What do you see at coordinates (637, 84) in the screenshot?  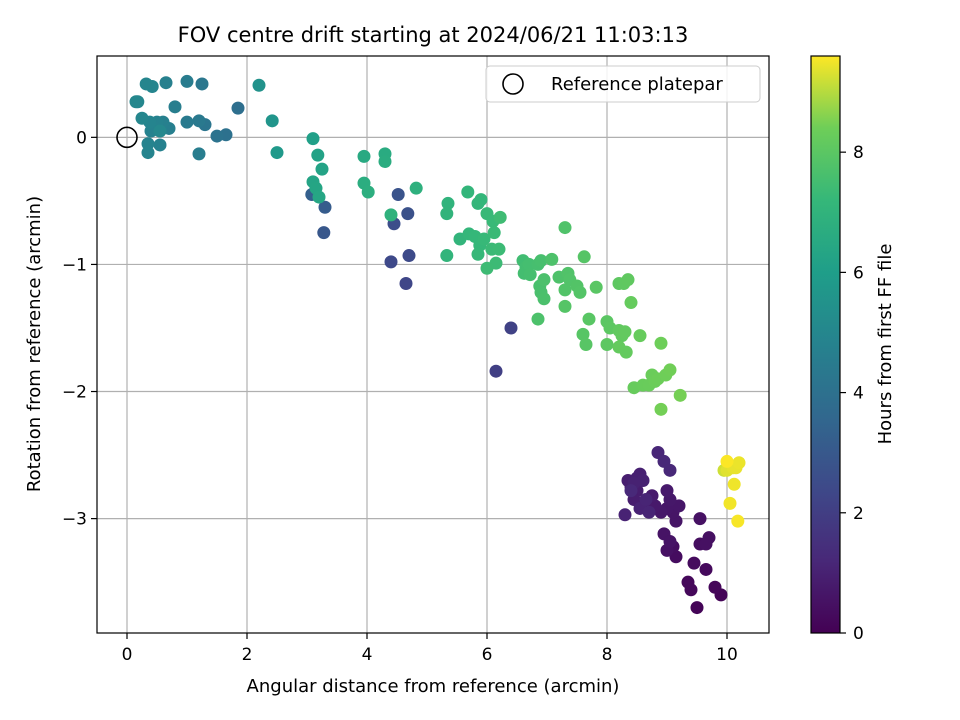 I see `legend-label: Reference platepar` at bounding box center [637, 84].